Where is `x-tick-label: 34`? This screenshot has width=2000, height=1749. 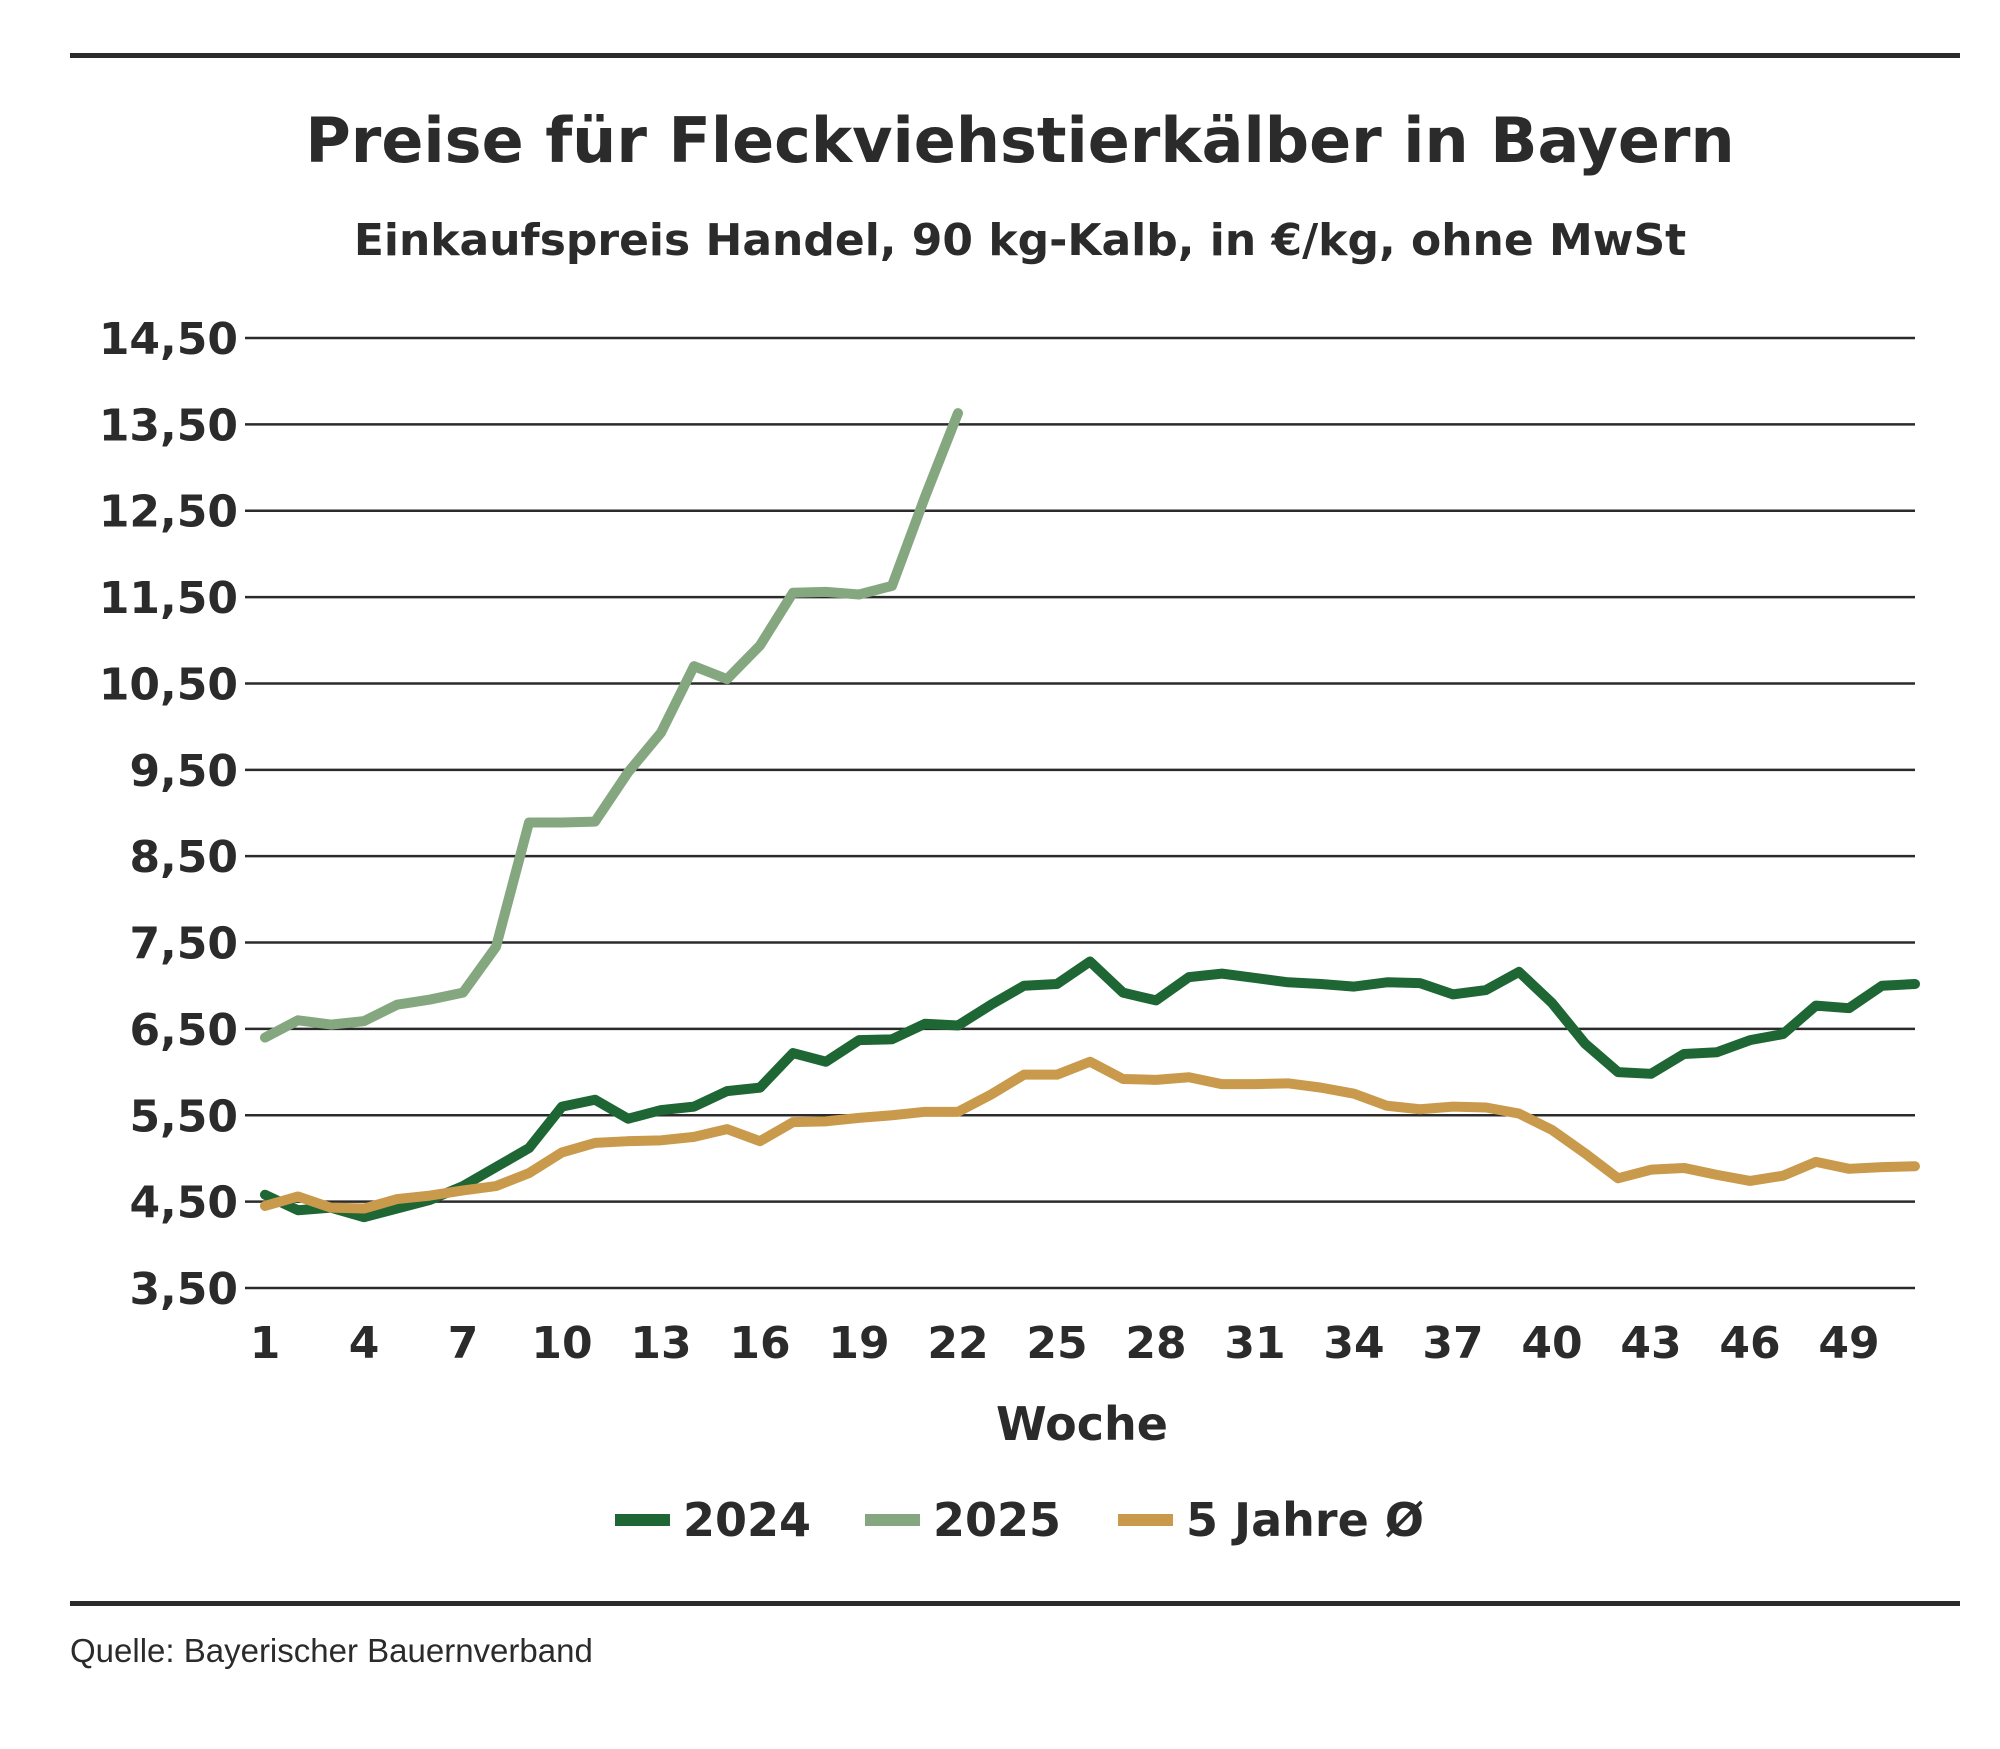 x-tick-label: 34 is located at coordinates (1353, 1343).